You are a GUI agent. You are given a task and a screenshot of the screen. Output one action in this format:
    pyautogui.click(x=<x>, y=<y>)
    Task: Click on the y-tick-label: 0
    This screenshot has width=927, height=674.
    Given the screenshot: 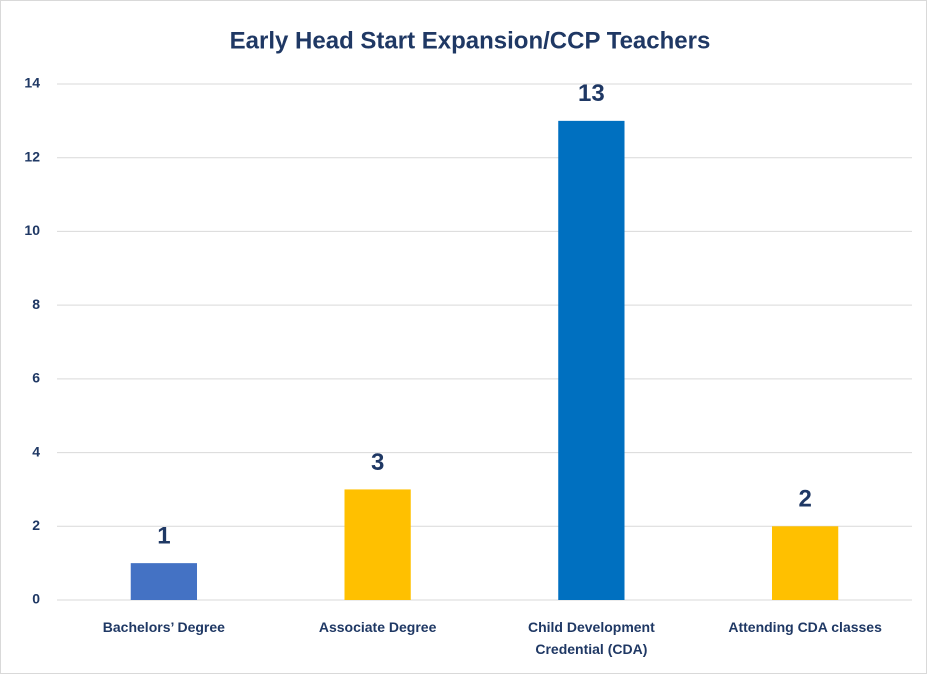 What is the action you would take?
    pyautogui.click(x=36, y=599)
    